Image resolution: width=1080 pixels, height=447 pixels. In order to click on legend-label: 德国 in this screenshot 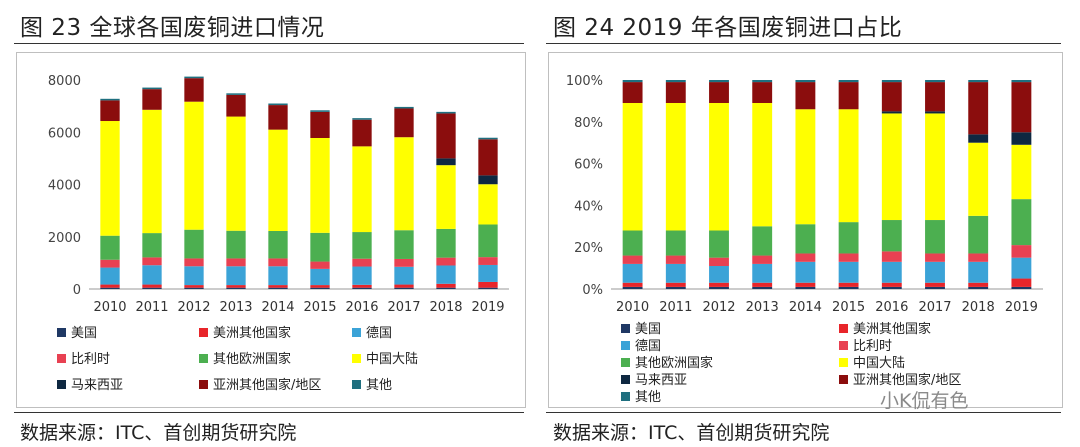, I will do `click(379, 333)`.